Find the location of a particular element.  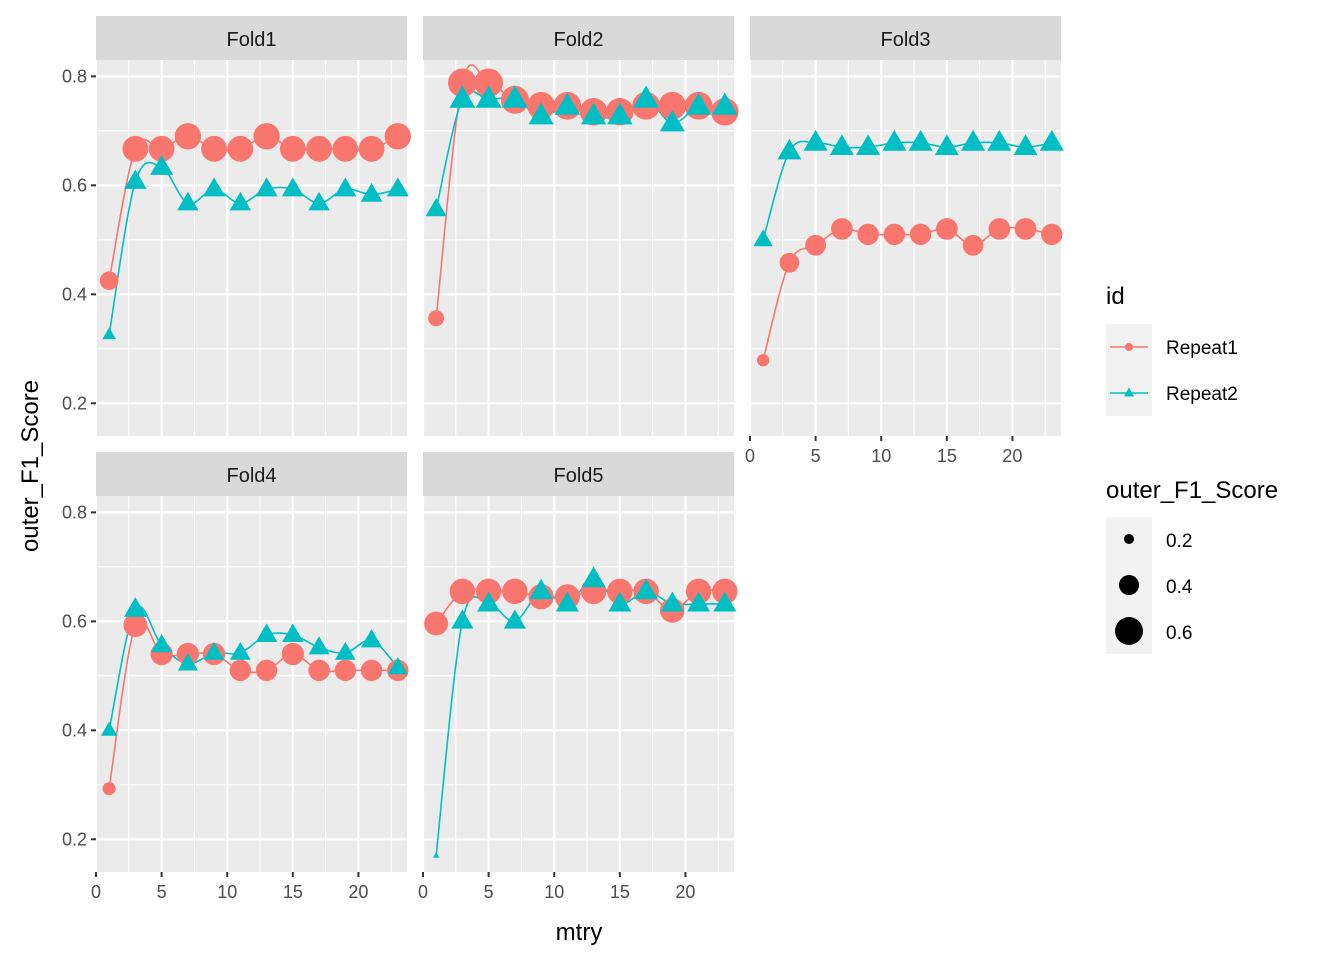

legend-label-repeat2: Repeat2 is located at coordinates (1202, 394).